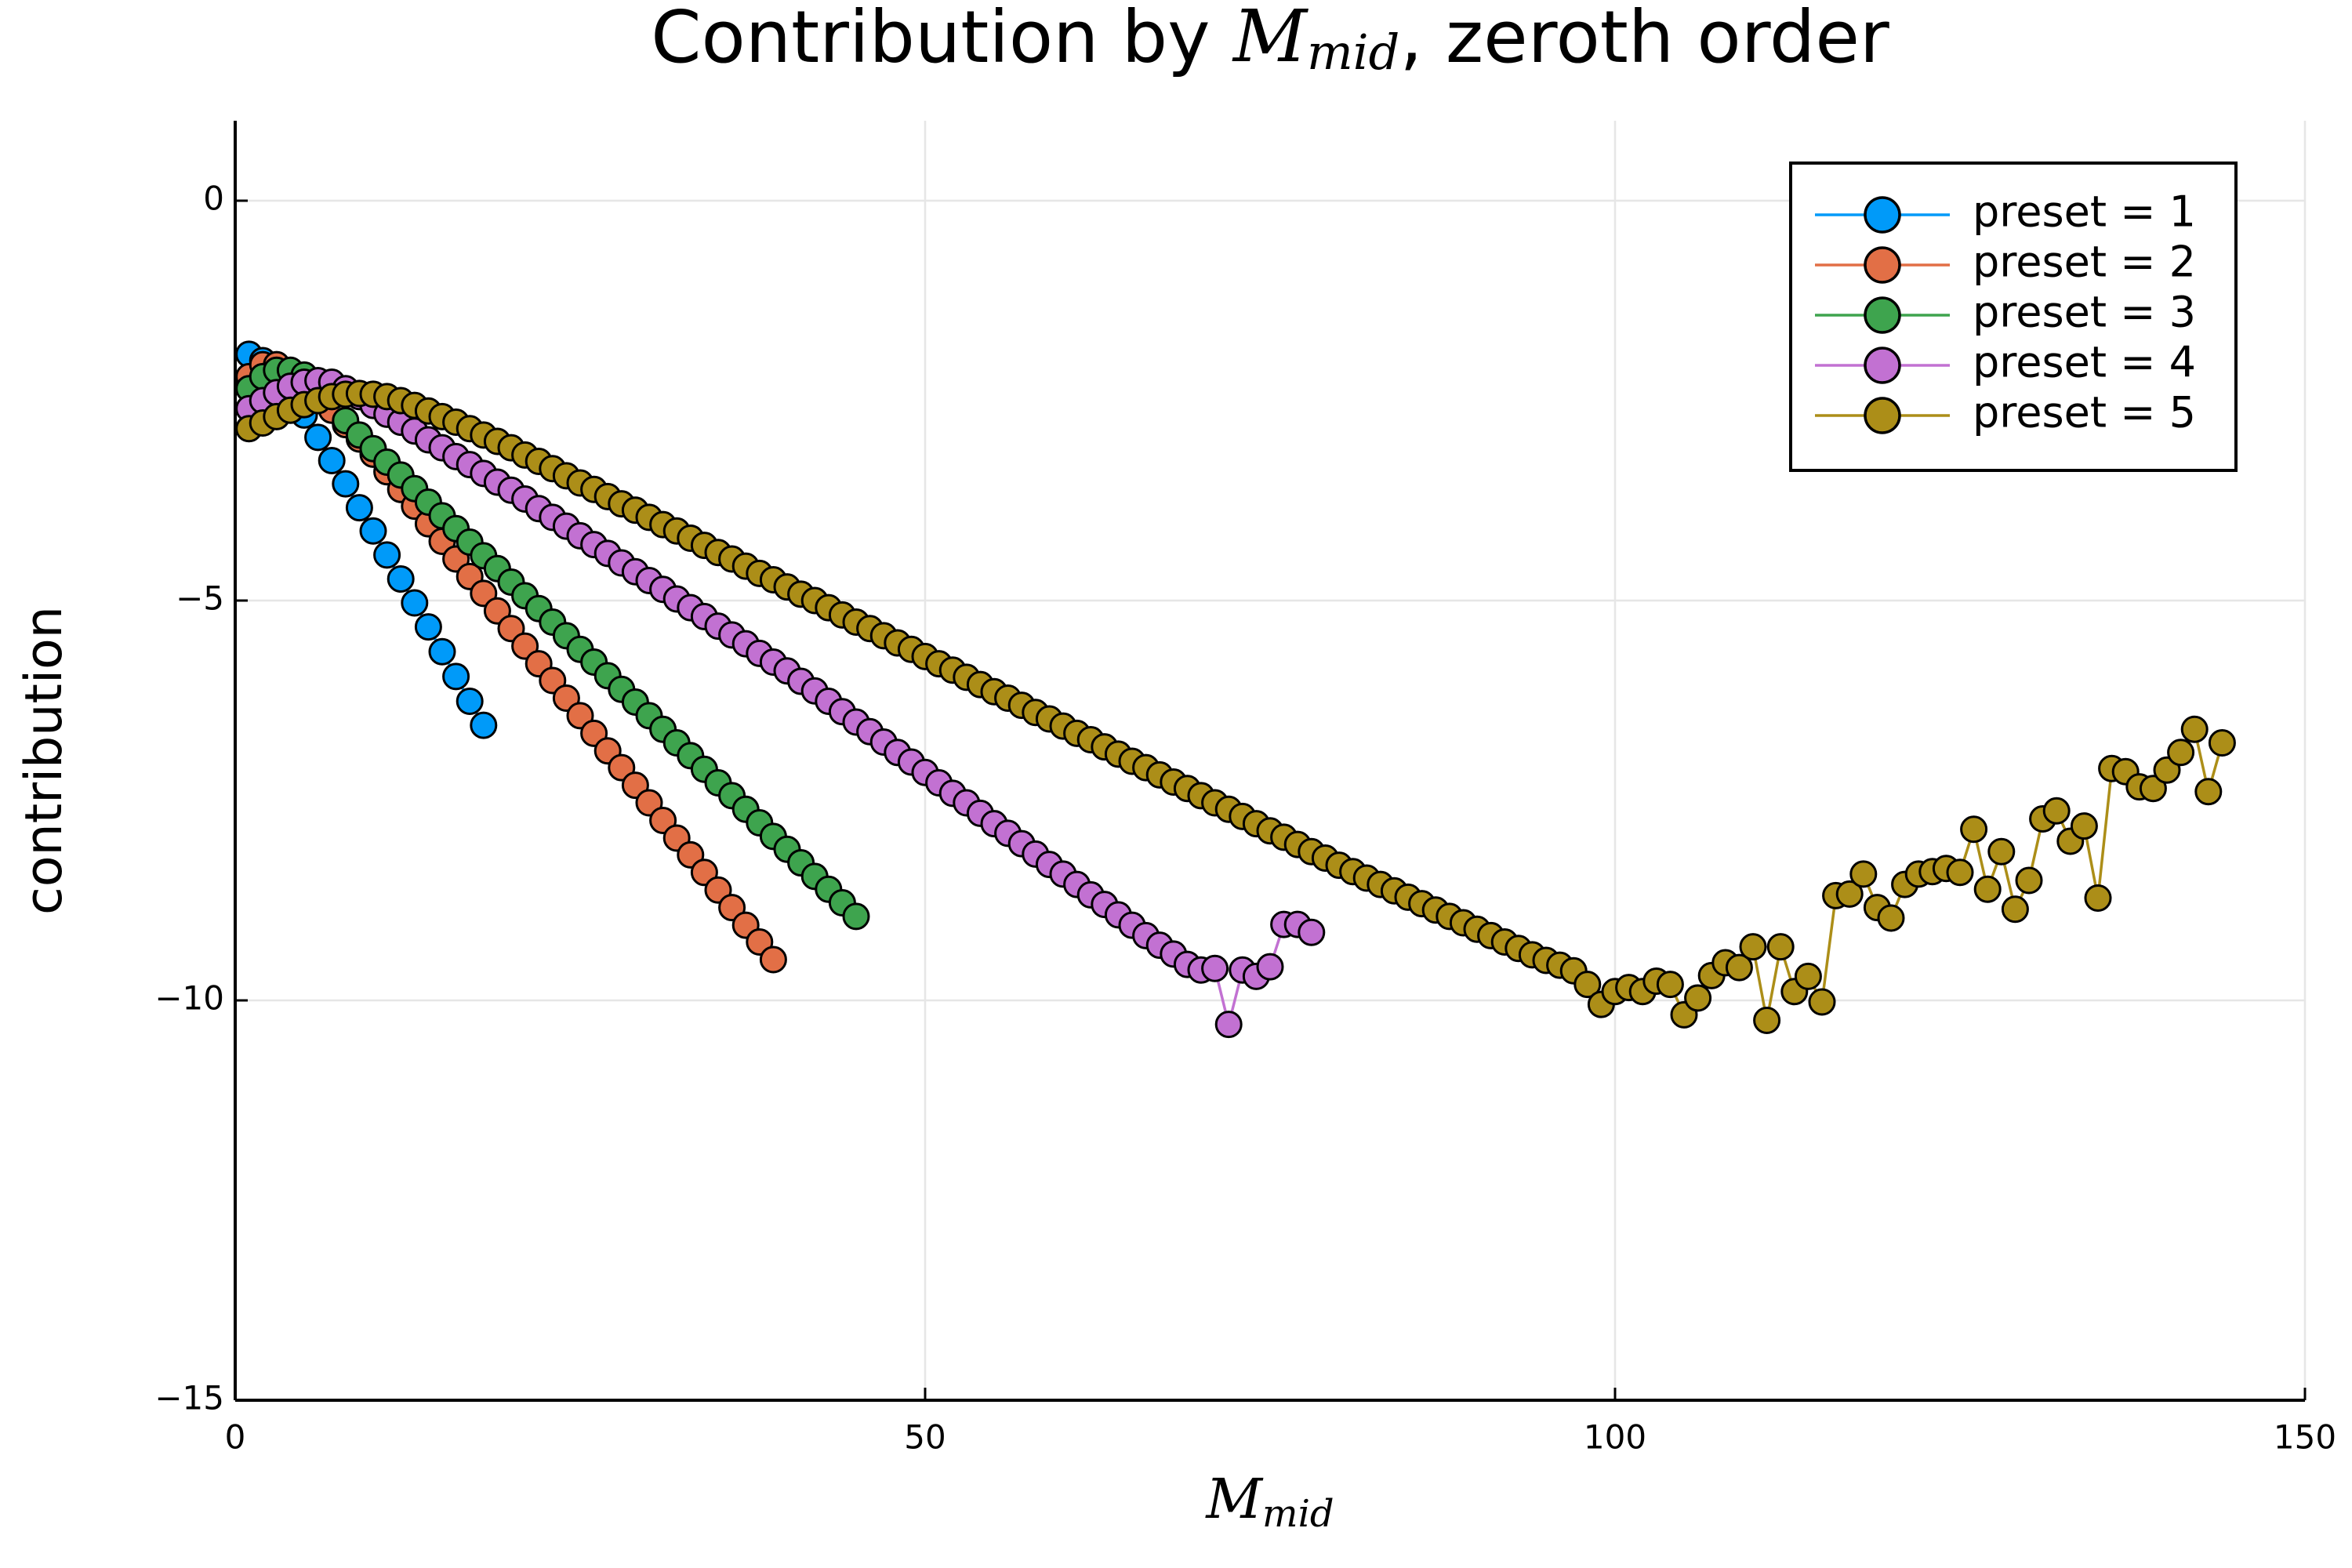  I want to click on title-prefix: Contribution by, so click(942, 39).